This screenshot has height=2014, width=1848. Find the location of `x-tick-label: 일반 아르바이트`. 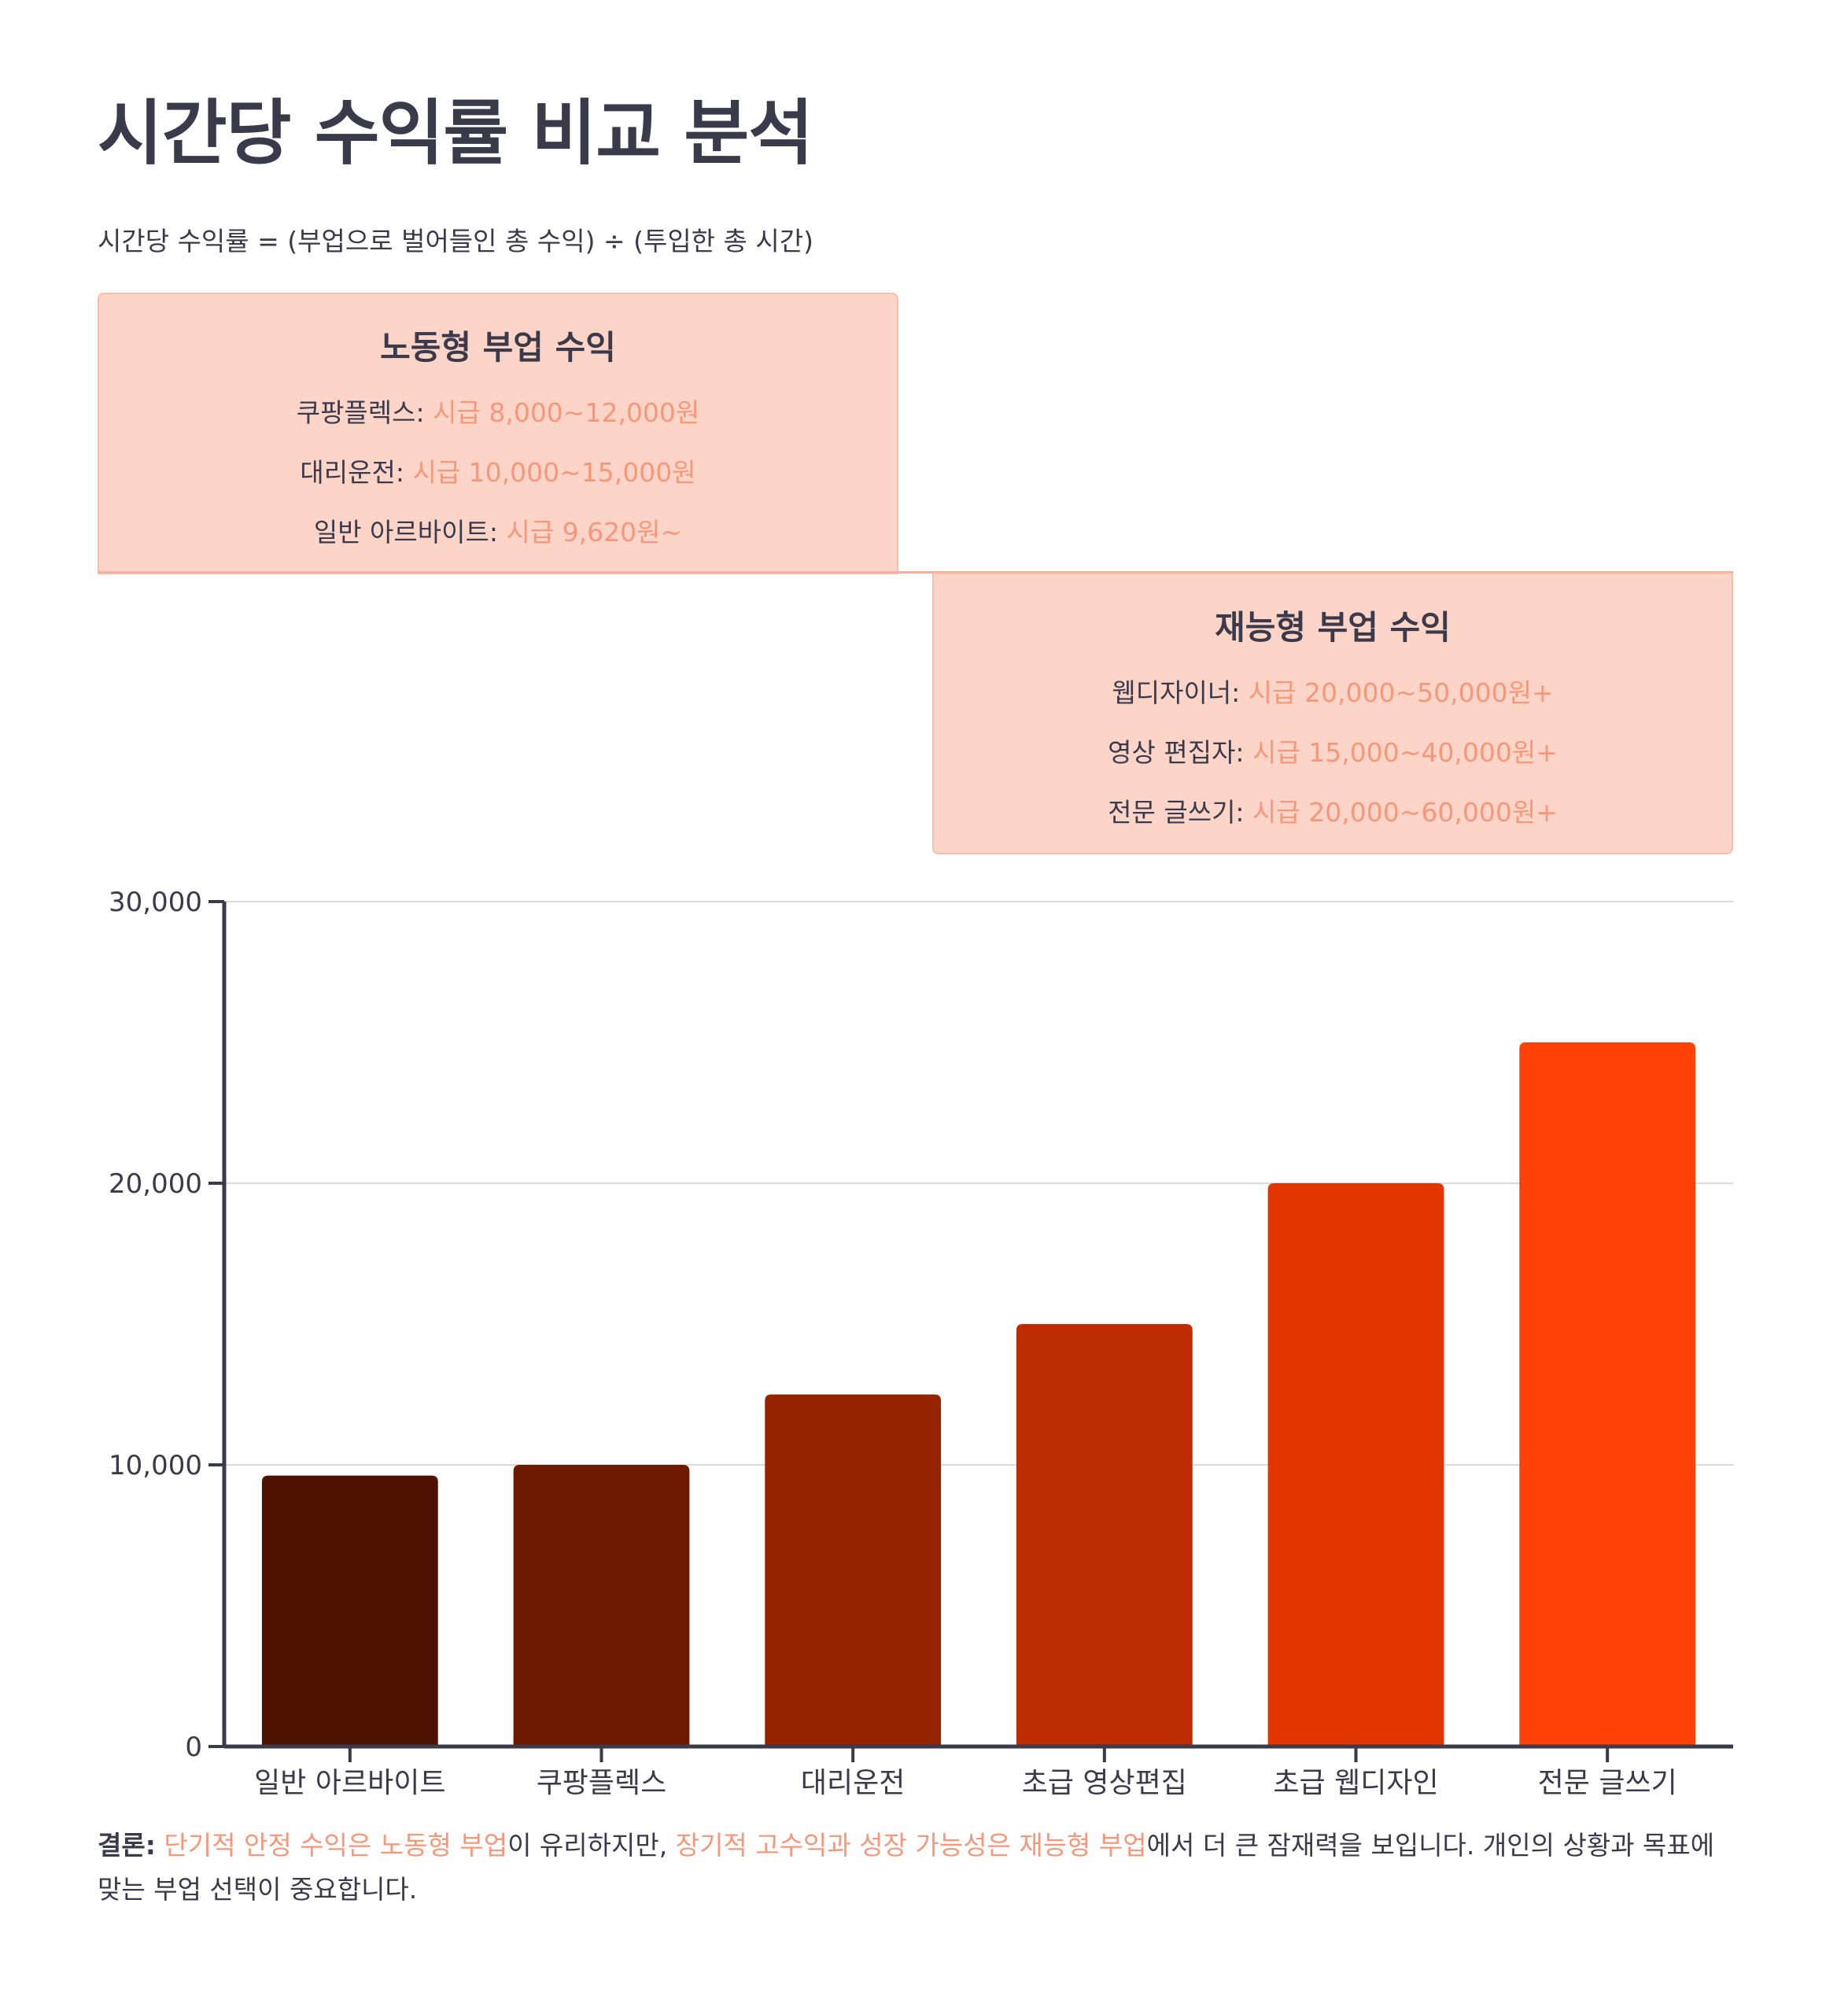

x-tick-label: 일반 아르바이트 is located at coordinates (349, 1783).